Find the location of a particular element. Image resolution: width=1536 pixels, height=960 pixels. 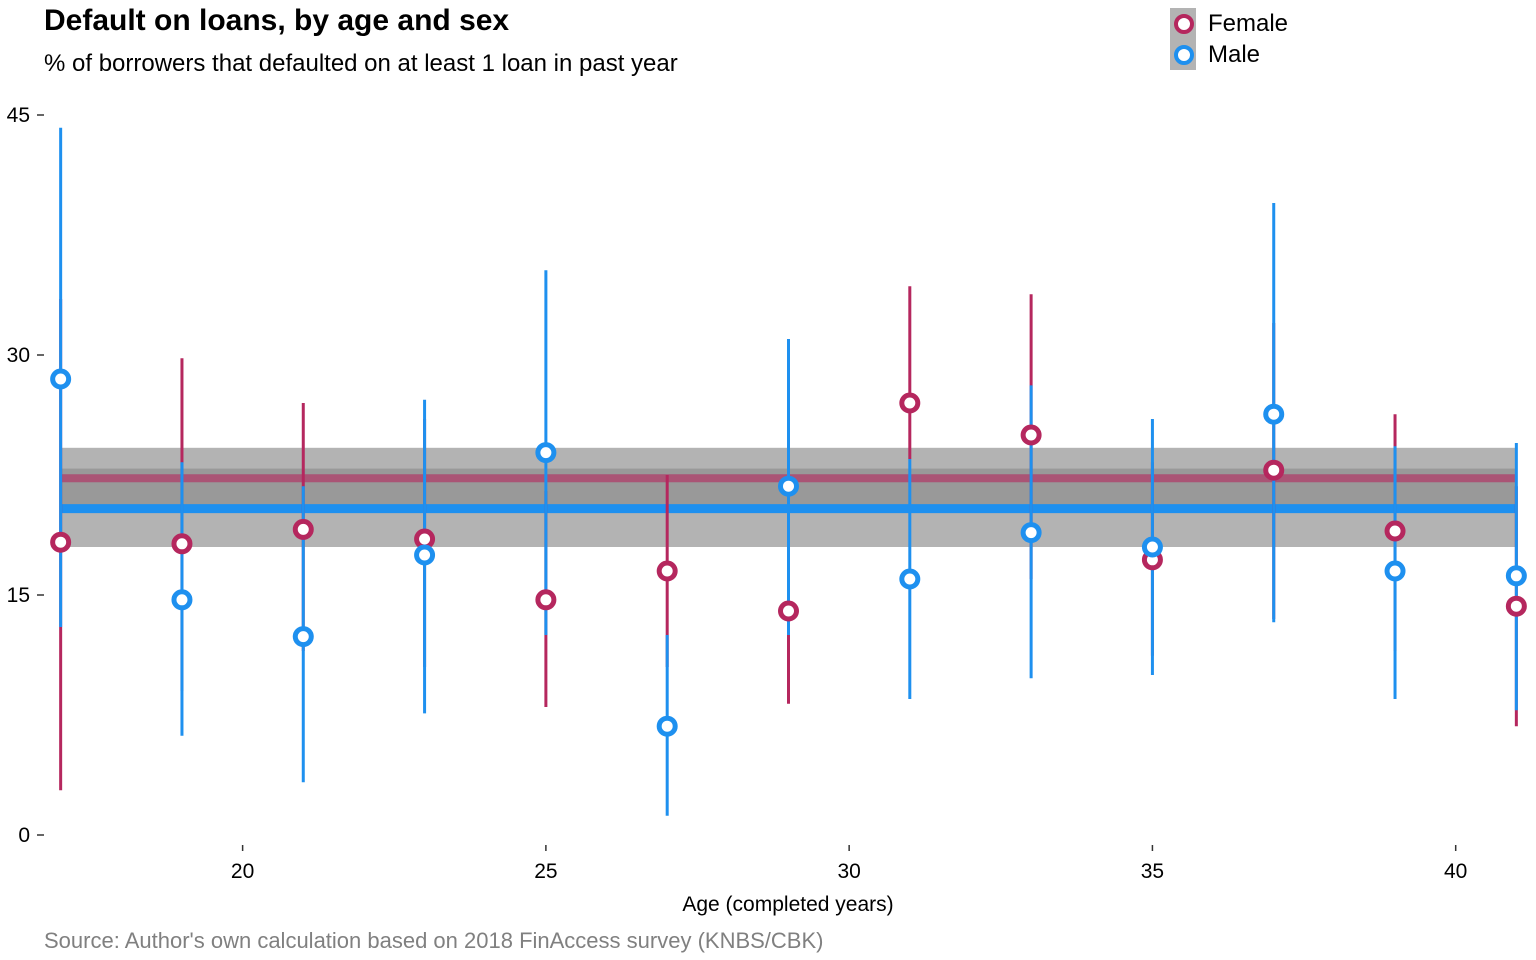

chart-title: Default on loans, by age and sex is located at coordinates (277, 20).